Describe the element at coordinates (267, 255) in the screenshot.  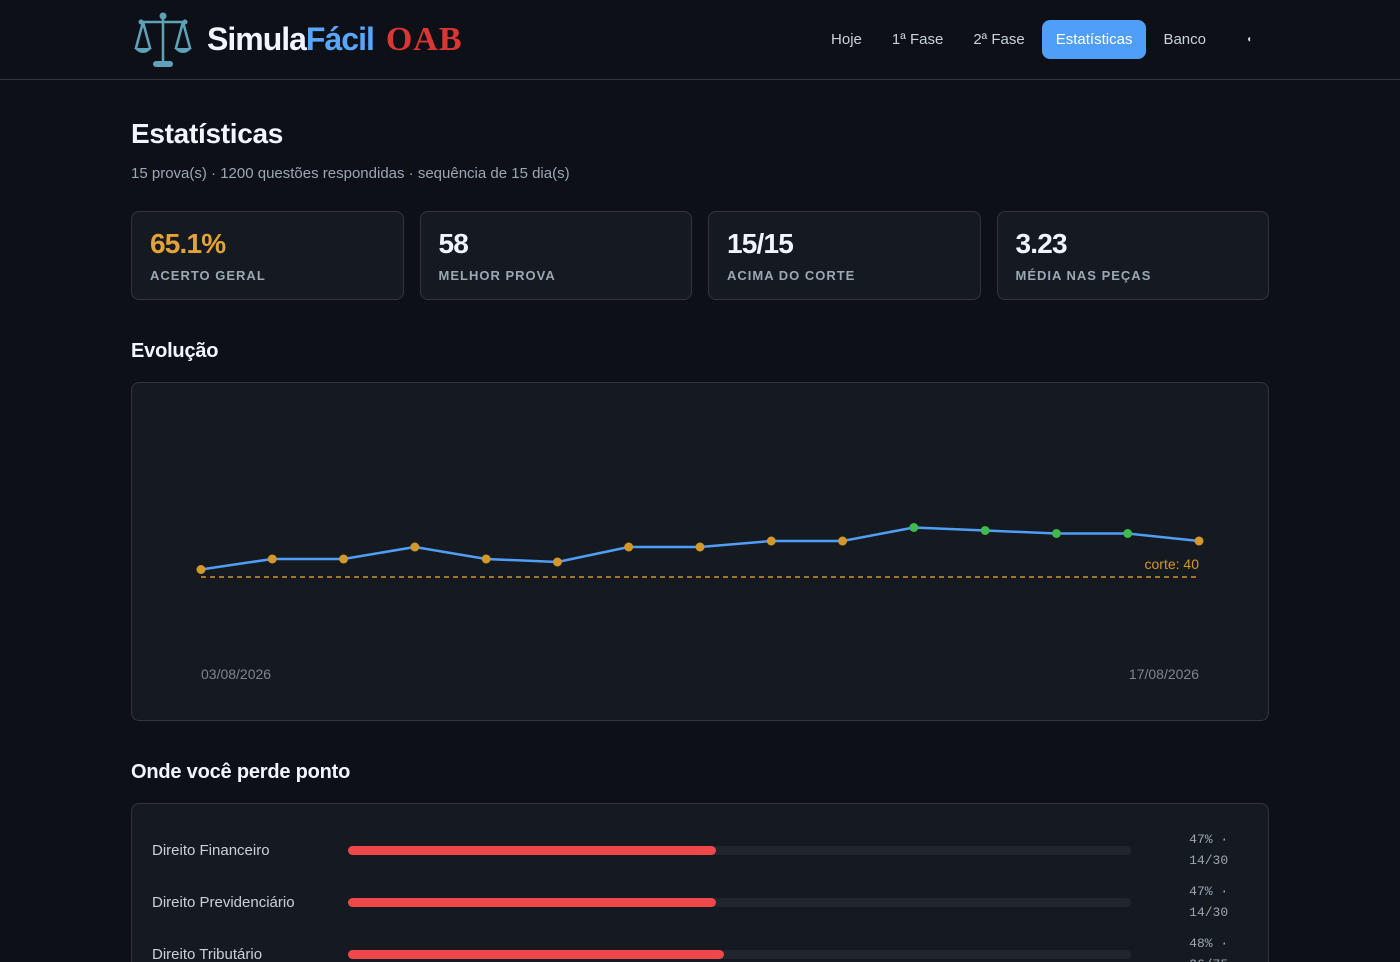
I see `stat-card-acerto-geral: 65.1% ACERTO GERAL` at that location.